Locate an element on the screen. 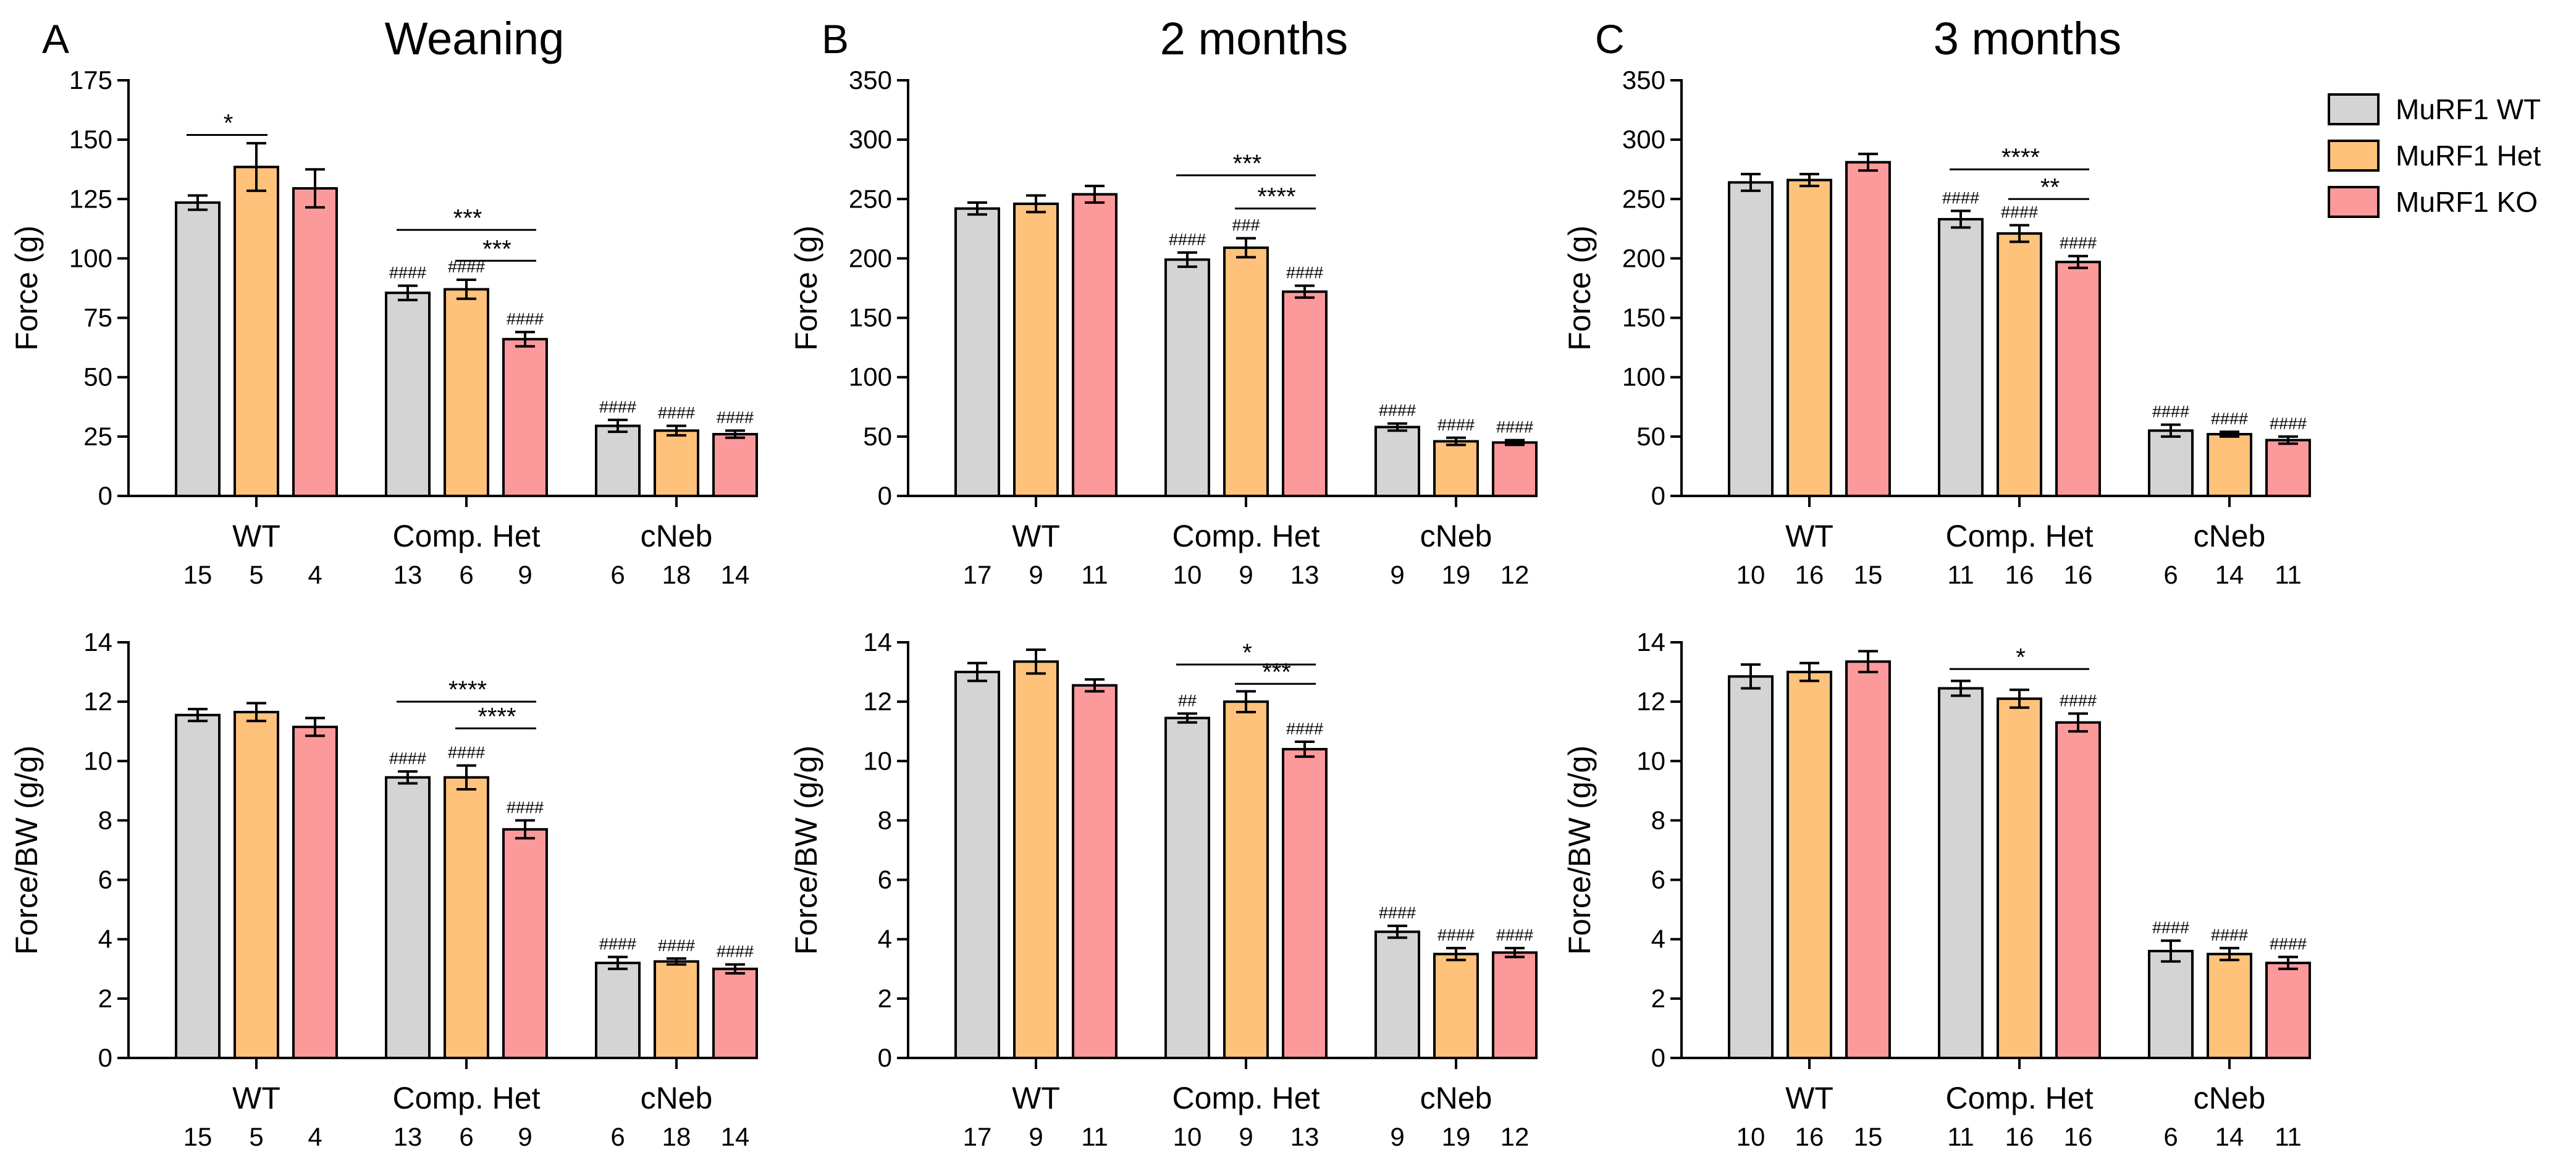 Image resolution: width=2576 pixels, height=1158 pixels. y-tick-label: 100 is located at coordinates (870, 378).